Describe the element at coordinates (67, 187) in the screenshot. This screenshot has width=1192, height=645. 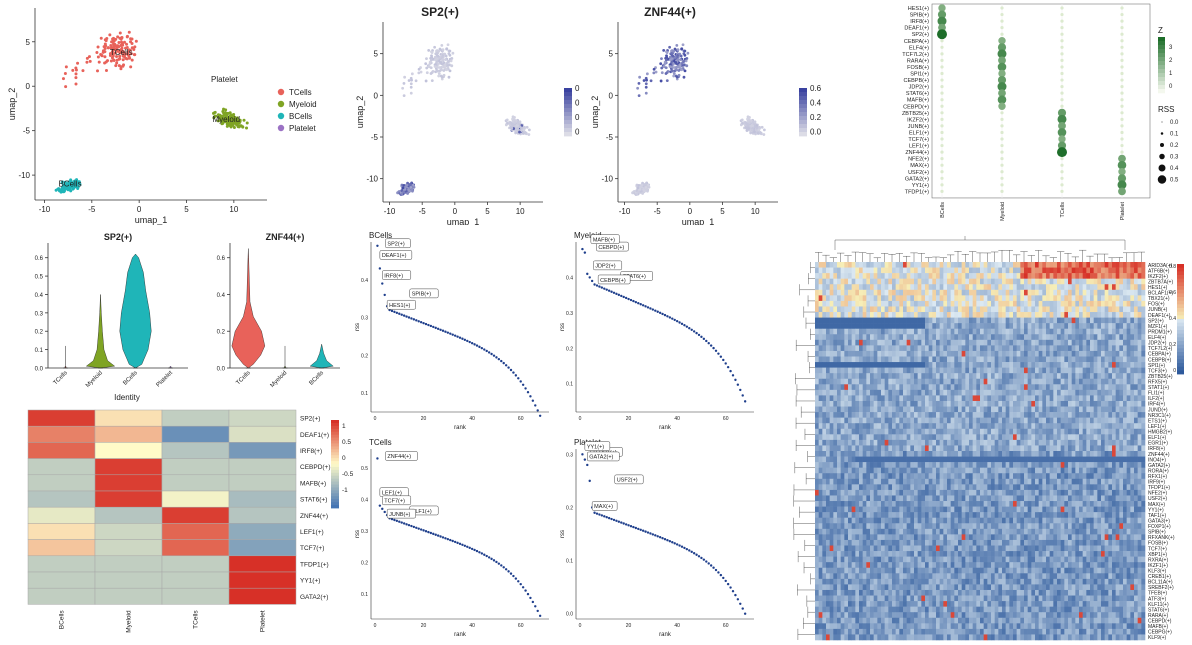
I see `umap-point-bcells` at that location.